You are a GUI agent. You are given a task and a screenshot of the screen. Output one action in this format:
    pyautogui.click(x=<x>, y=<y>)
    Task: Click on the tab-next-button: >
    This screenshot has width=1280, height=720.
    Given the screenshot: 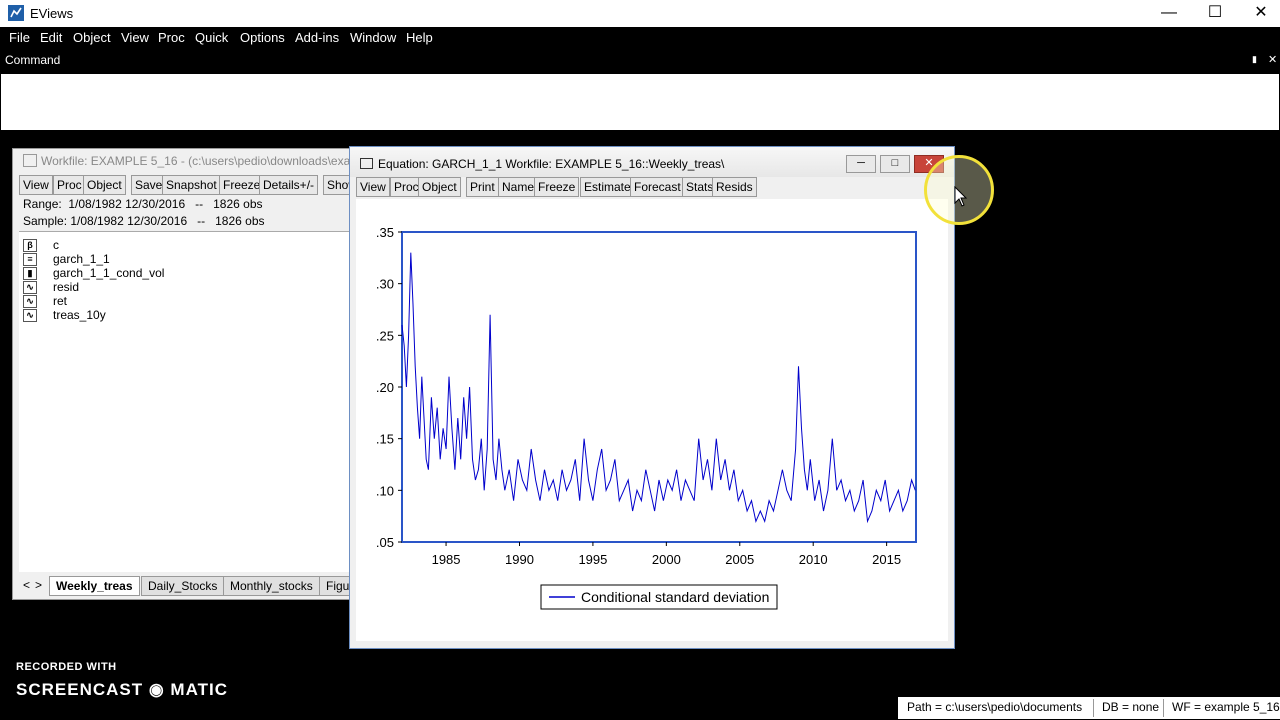 What is the action you would take?
    pyautogui.click(x=39, y=585)
    